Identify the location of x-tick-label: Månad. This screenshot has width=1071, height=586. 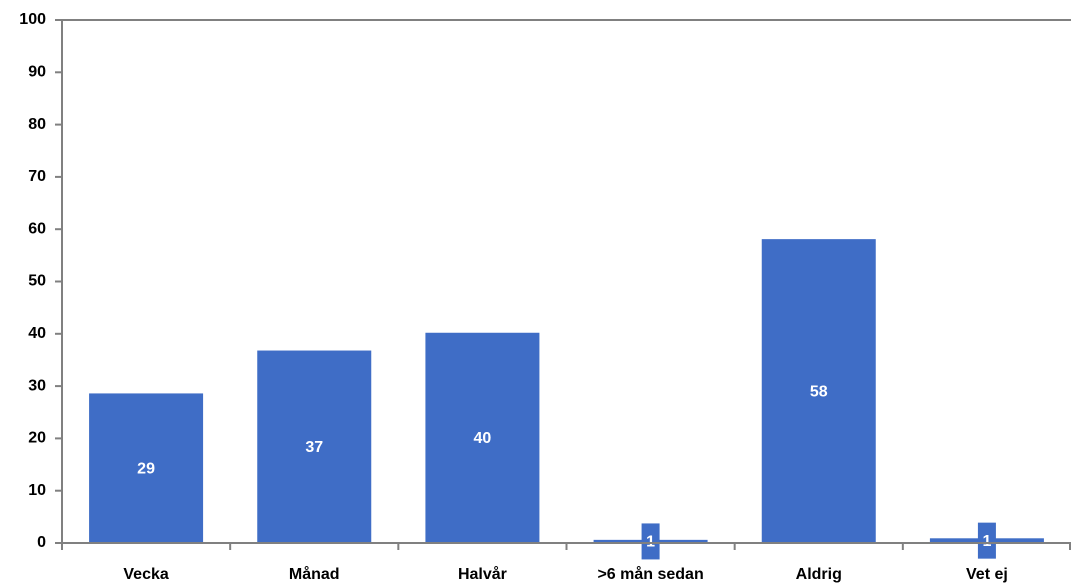
(314, 574).